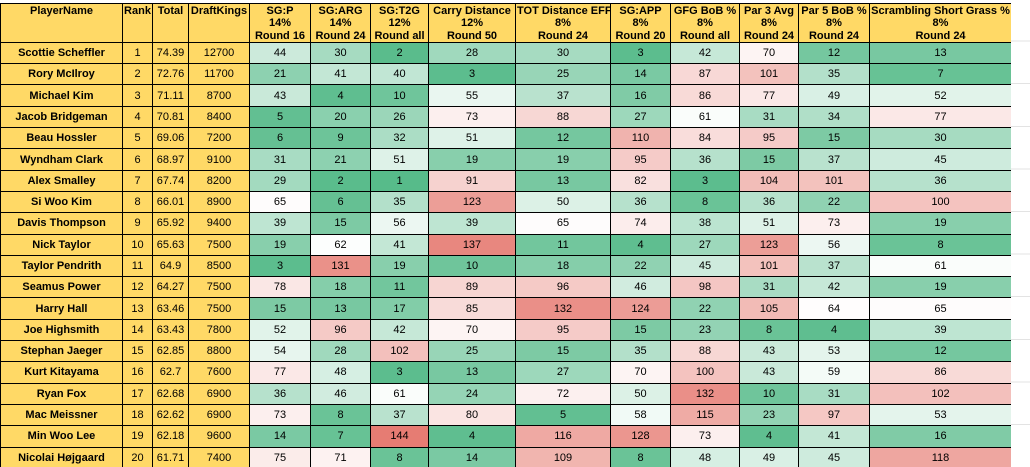  Describe the element at coordinates (137, 372) in the screenshot. I see `rank-cell: 16` at that location.